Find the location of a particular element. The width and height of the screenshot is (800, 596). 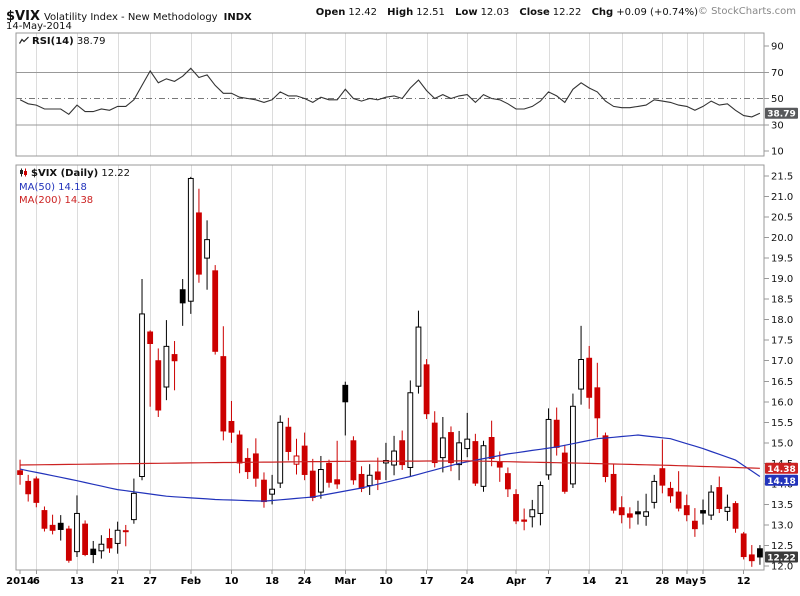

svg-text: 14.18 is located at coordinates (781, 482).